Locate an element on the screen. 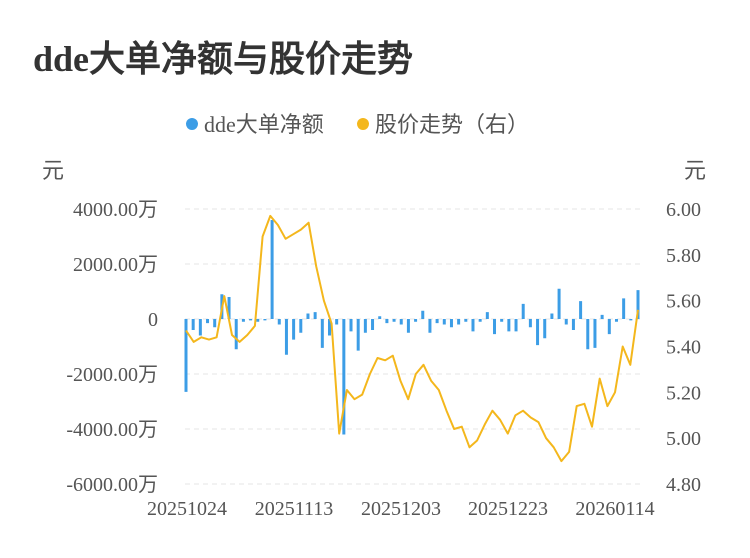  x-tick-label: 20251203 is located at coordinates (401, 509).